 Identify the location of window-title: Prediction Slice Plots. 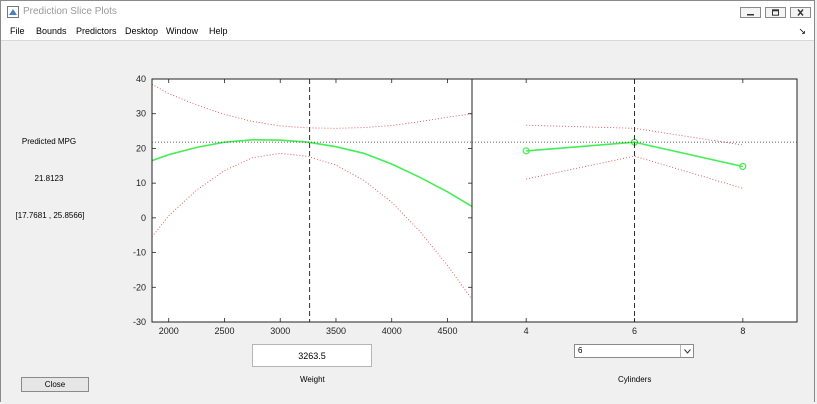
(70, 11).